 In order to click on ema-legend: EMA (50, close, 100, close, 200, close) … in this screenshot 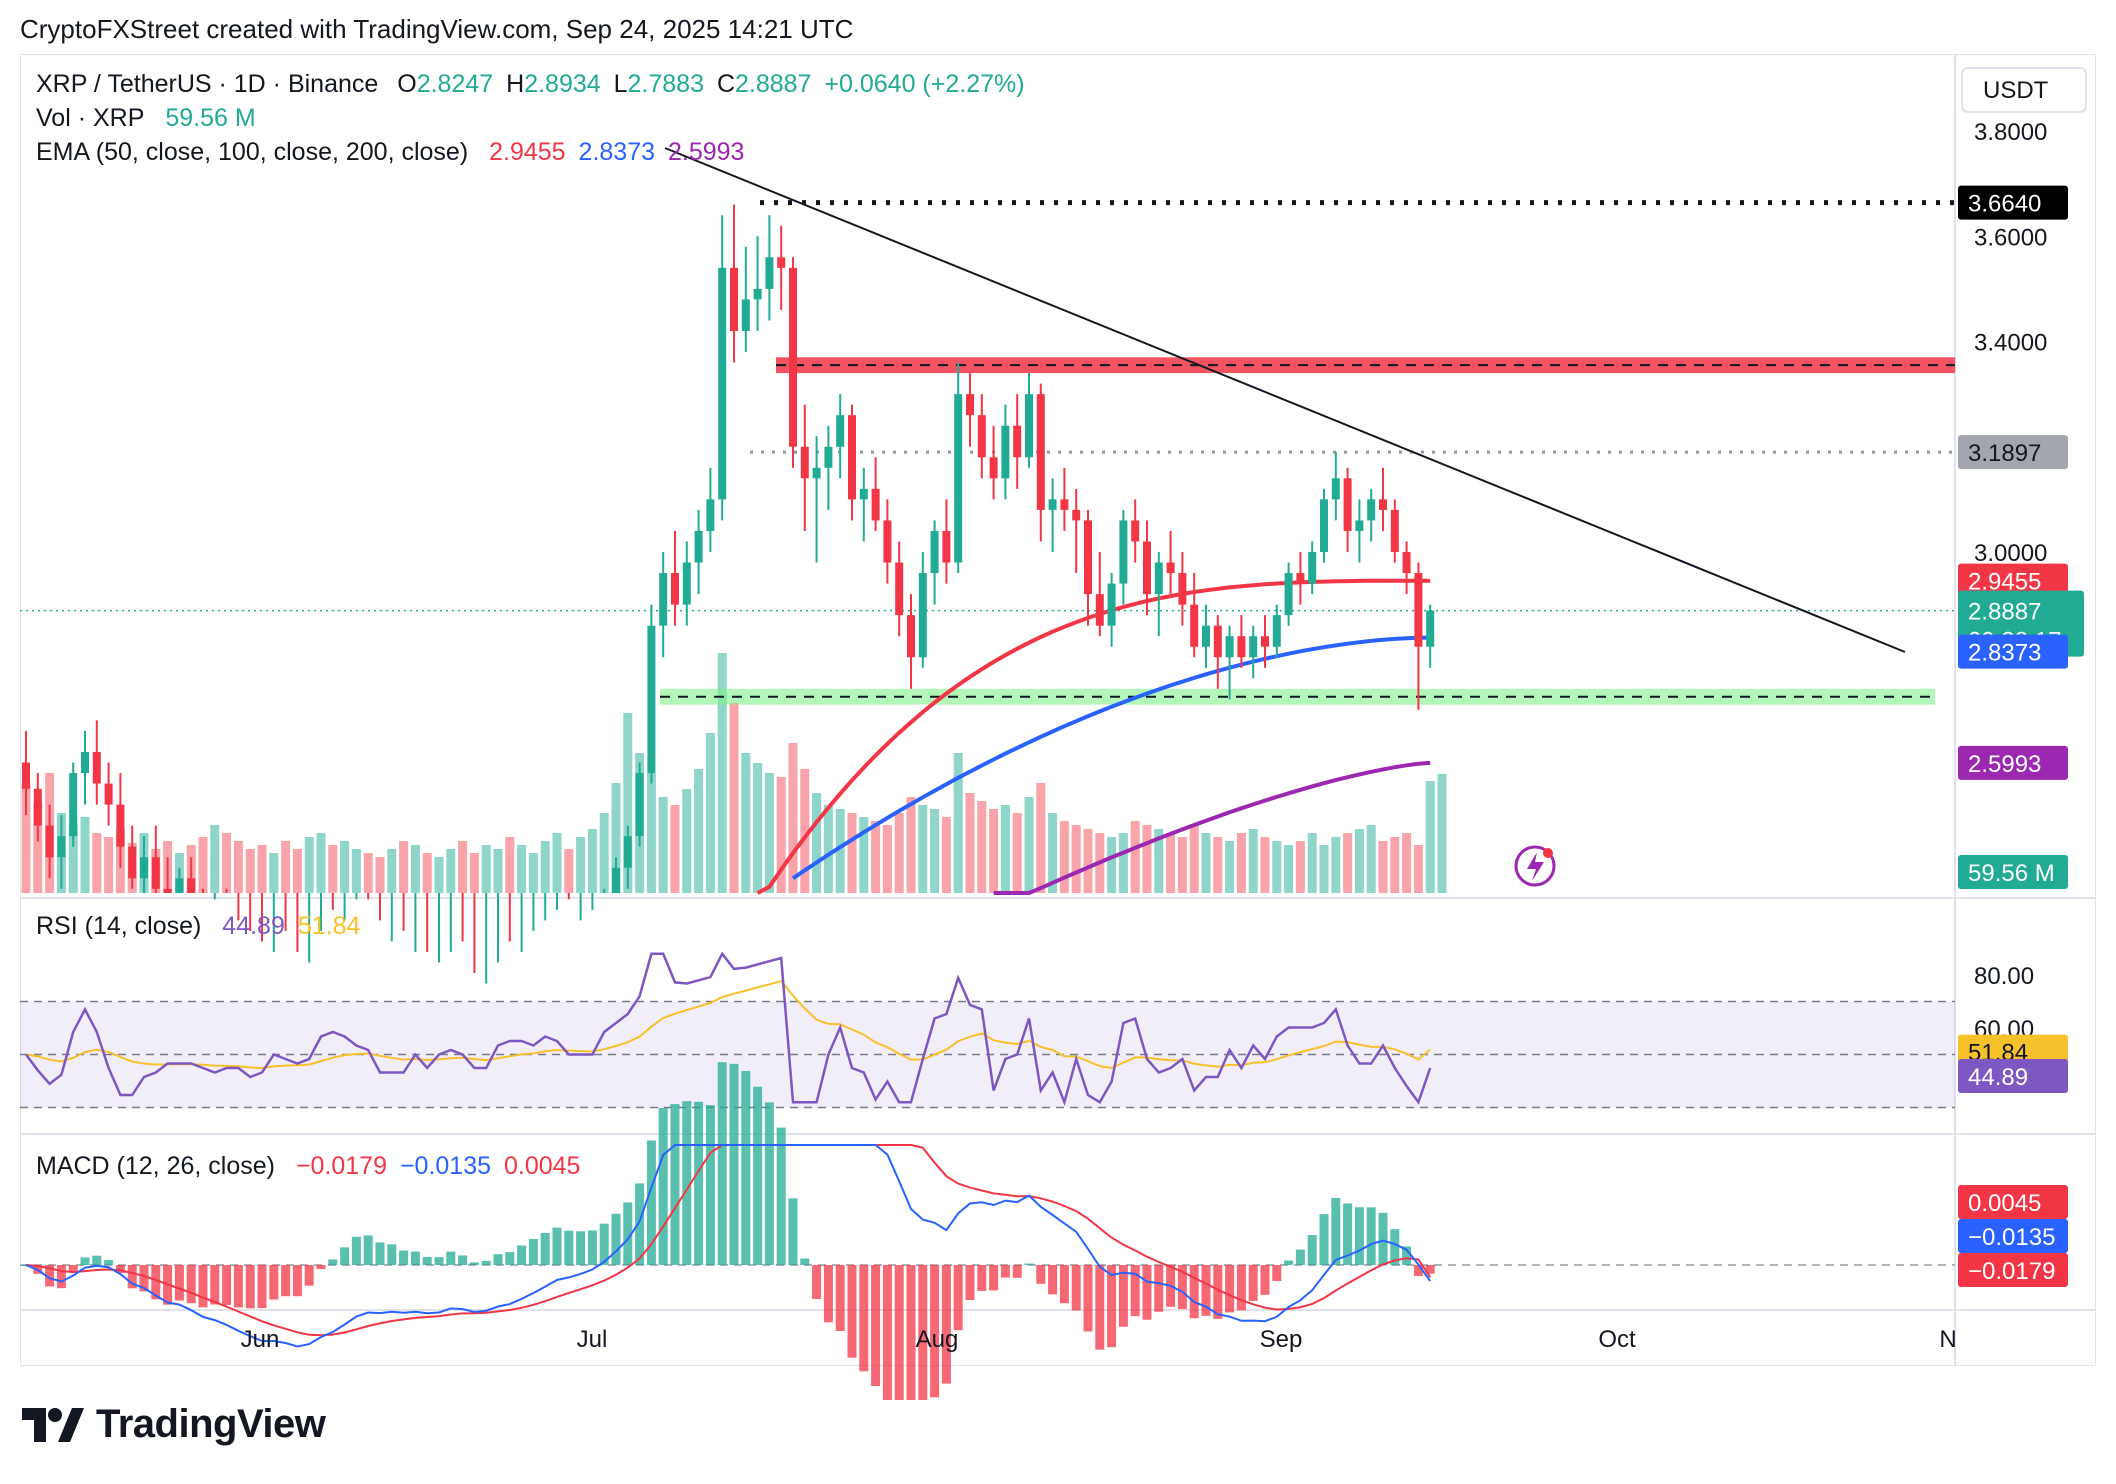, I will do `click(393, 152)`.